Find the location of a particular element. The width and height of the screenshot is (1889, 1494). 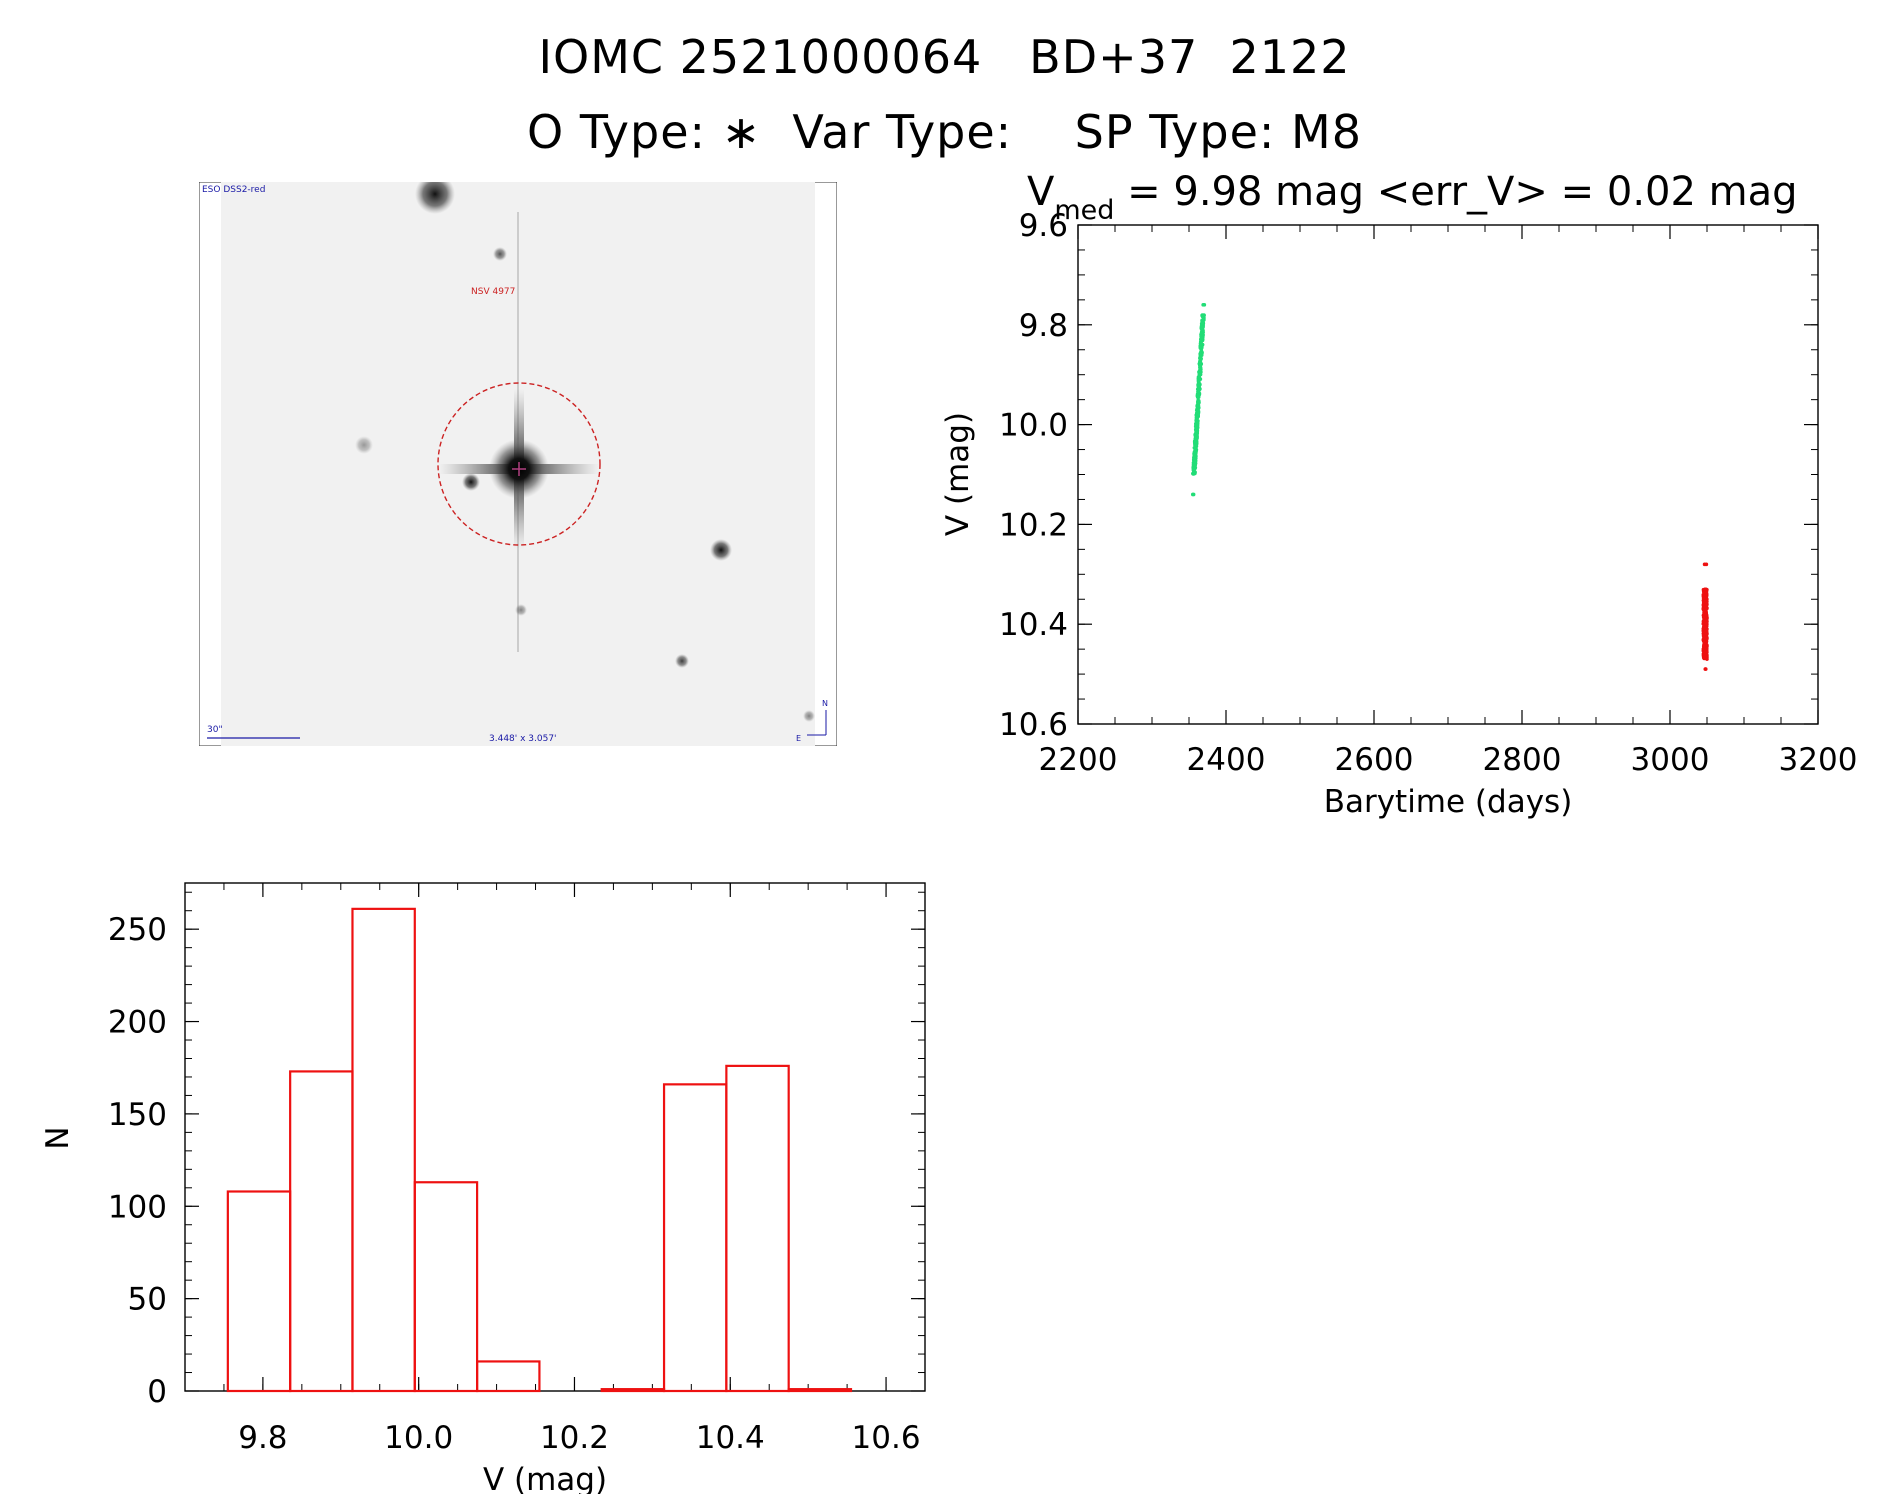

x-tick-label: 10.6 is located at coordinates (886, 1438).